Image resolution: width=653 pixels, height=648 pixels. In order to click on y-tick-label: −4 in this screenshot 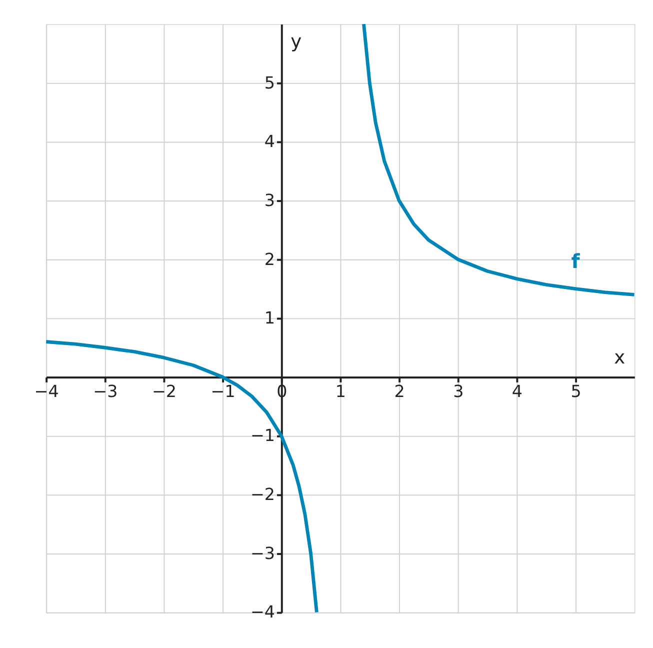, I will do `click(263, 612)`.